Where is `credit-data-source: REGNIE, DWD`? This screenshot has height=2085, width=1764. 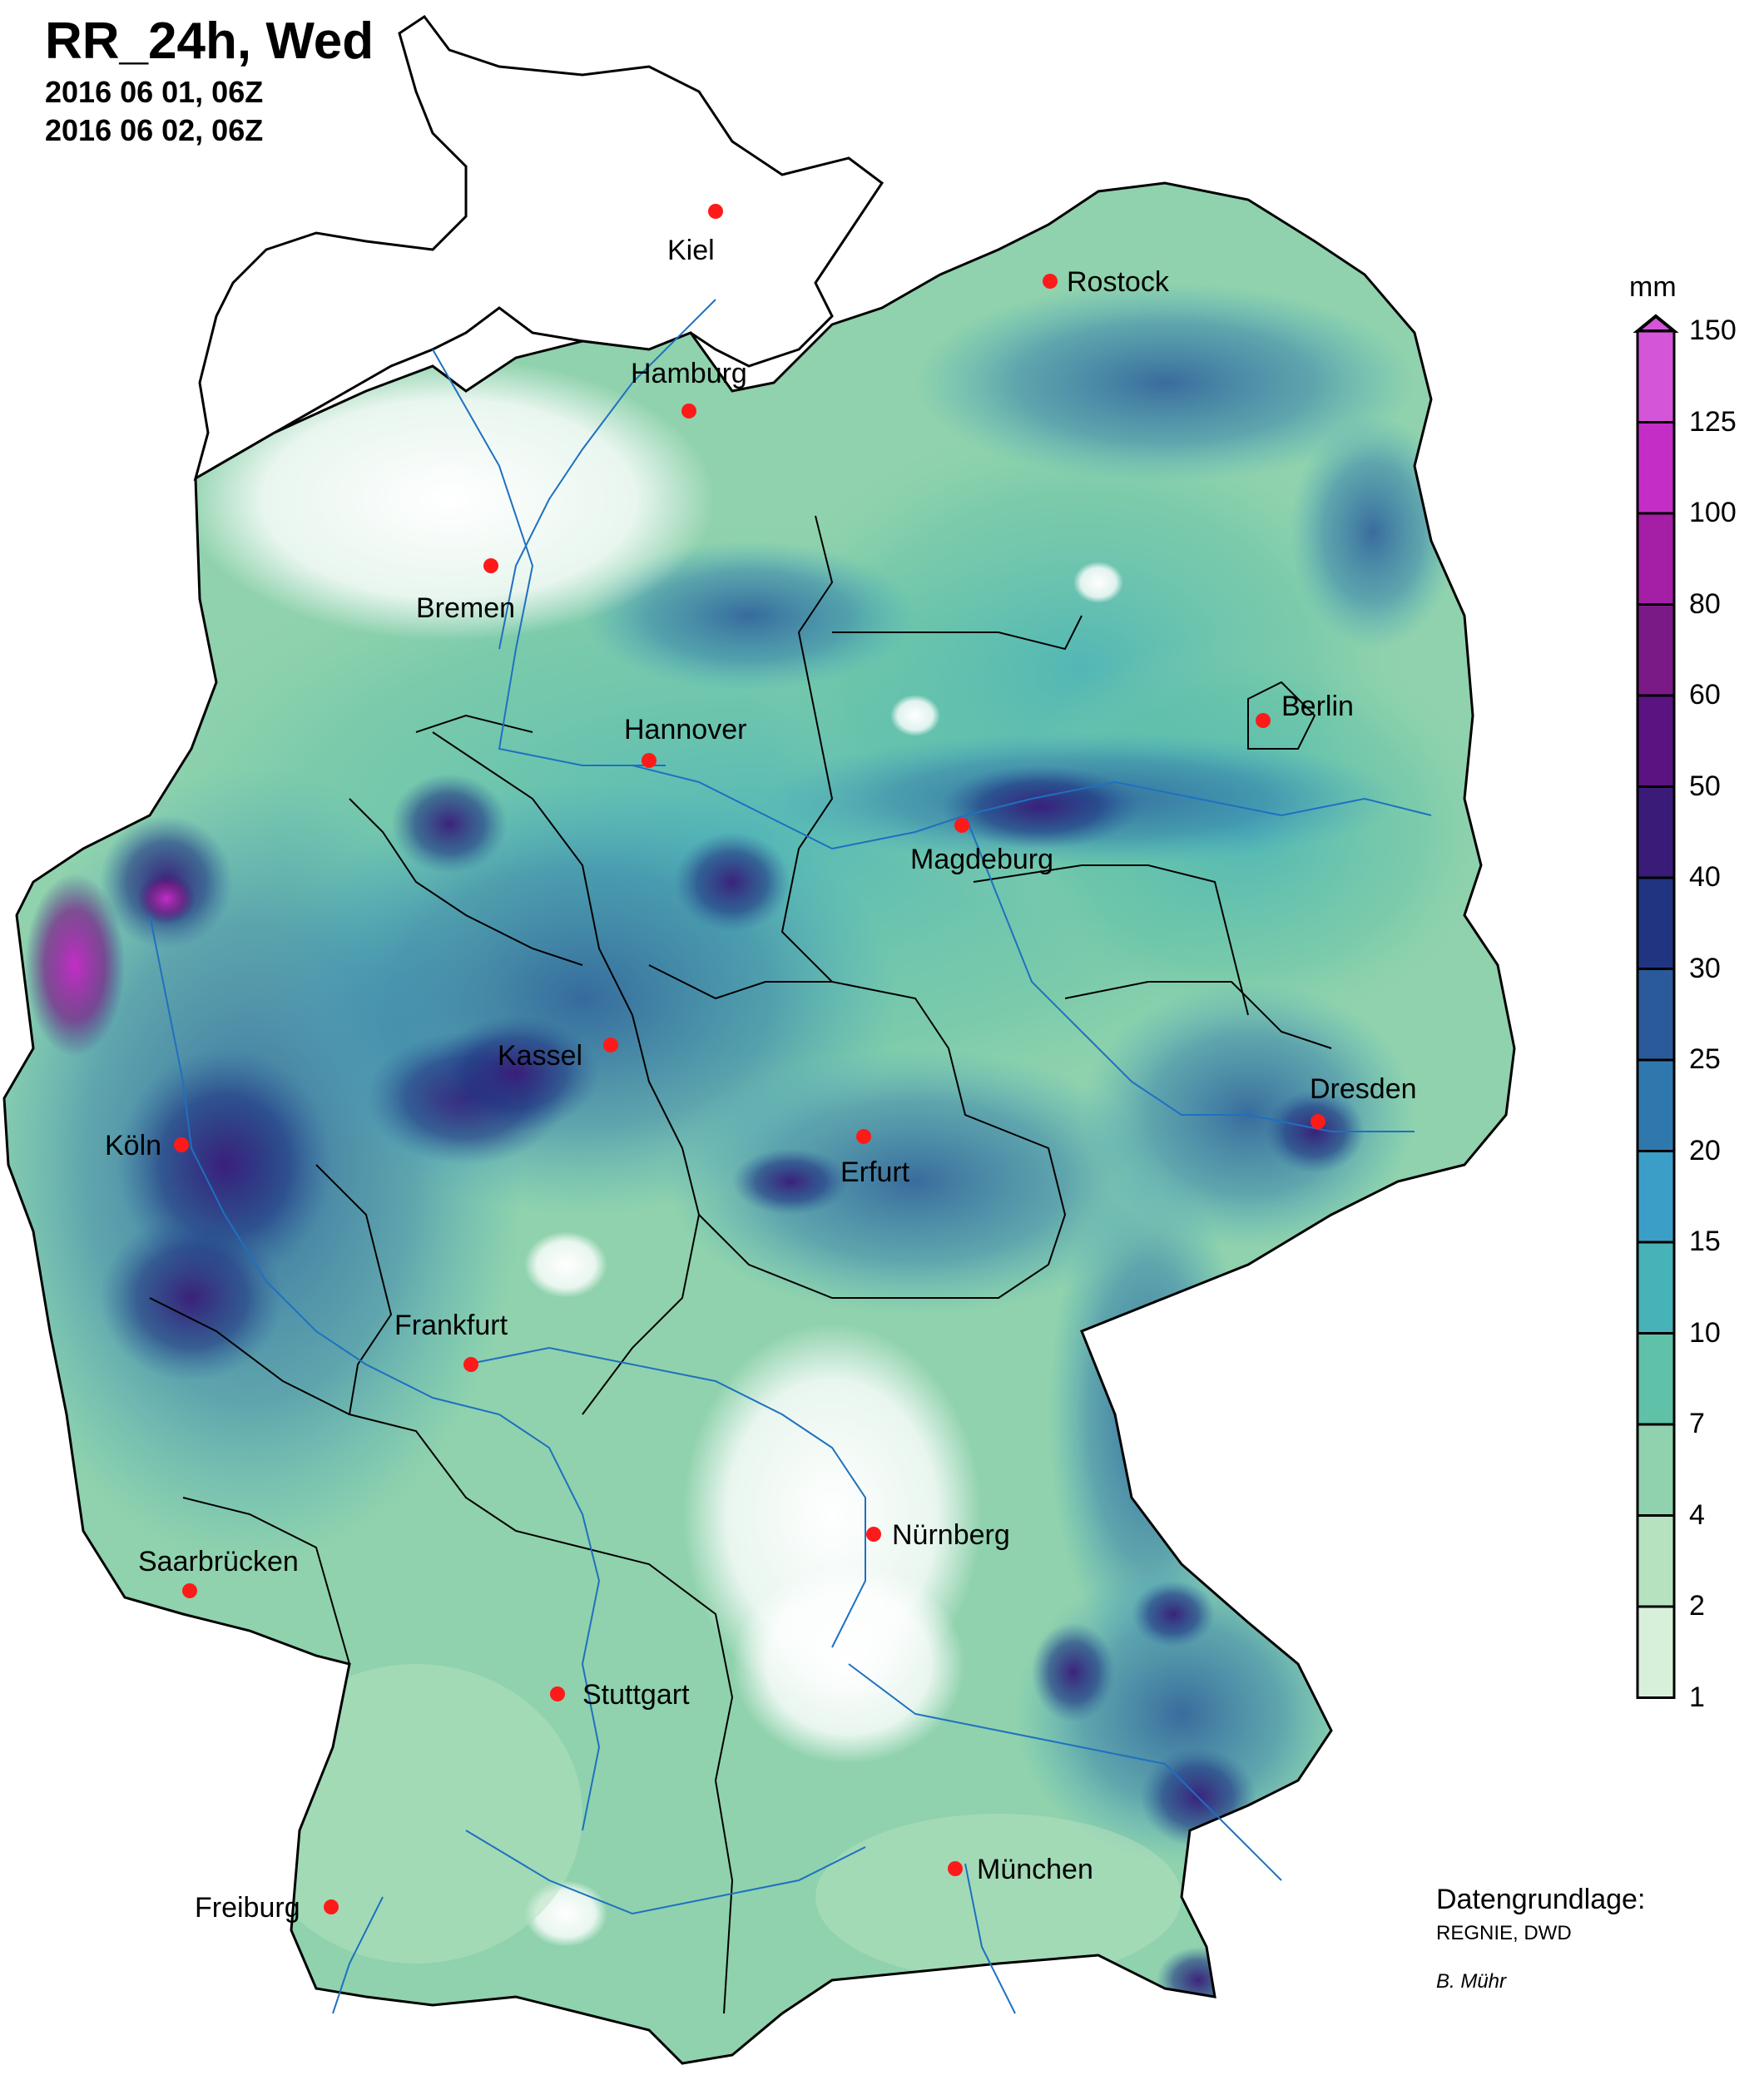
credit-data-source: REGNIE, DWD is located at coordinates (1504, 1933).